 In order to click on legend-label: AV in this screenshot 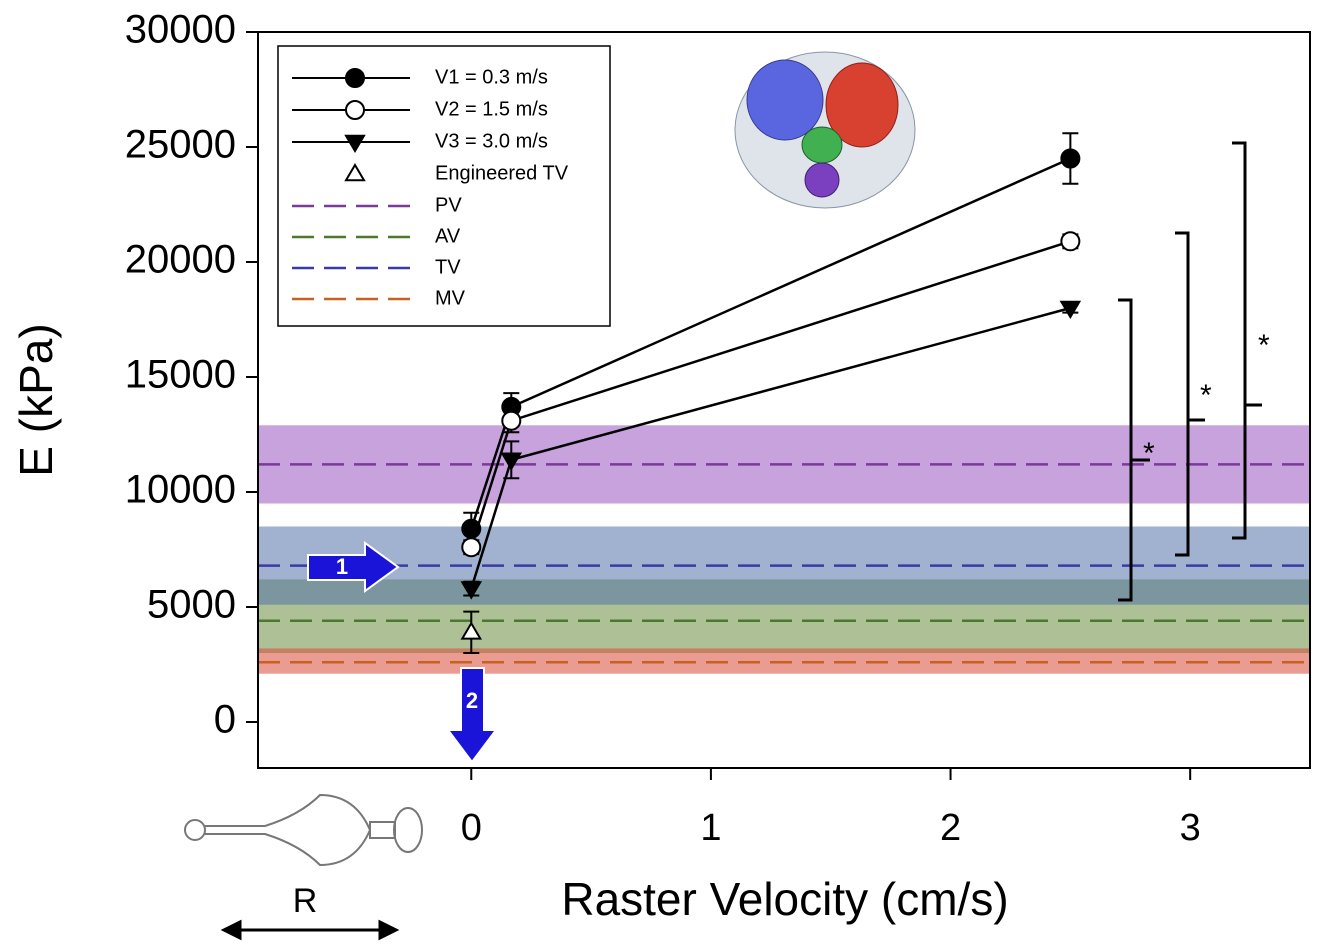, I will do `click(448, 236)`.